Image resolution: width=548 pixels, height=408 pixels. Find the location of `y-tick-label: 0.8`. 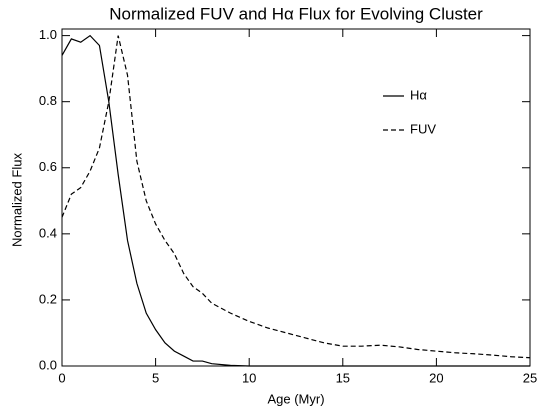

y-tick-label: 0.8 is located at coordinates (48, 100).